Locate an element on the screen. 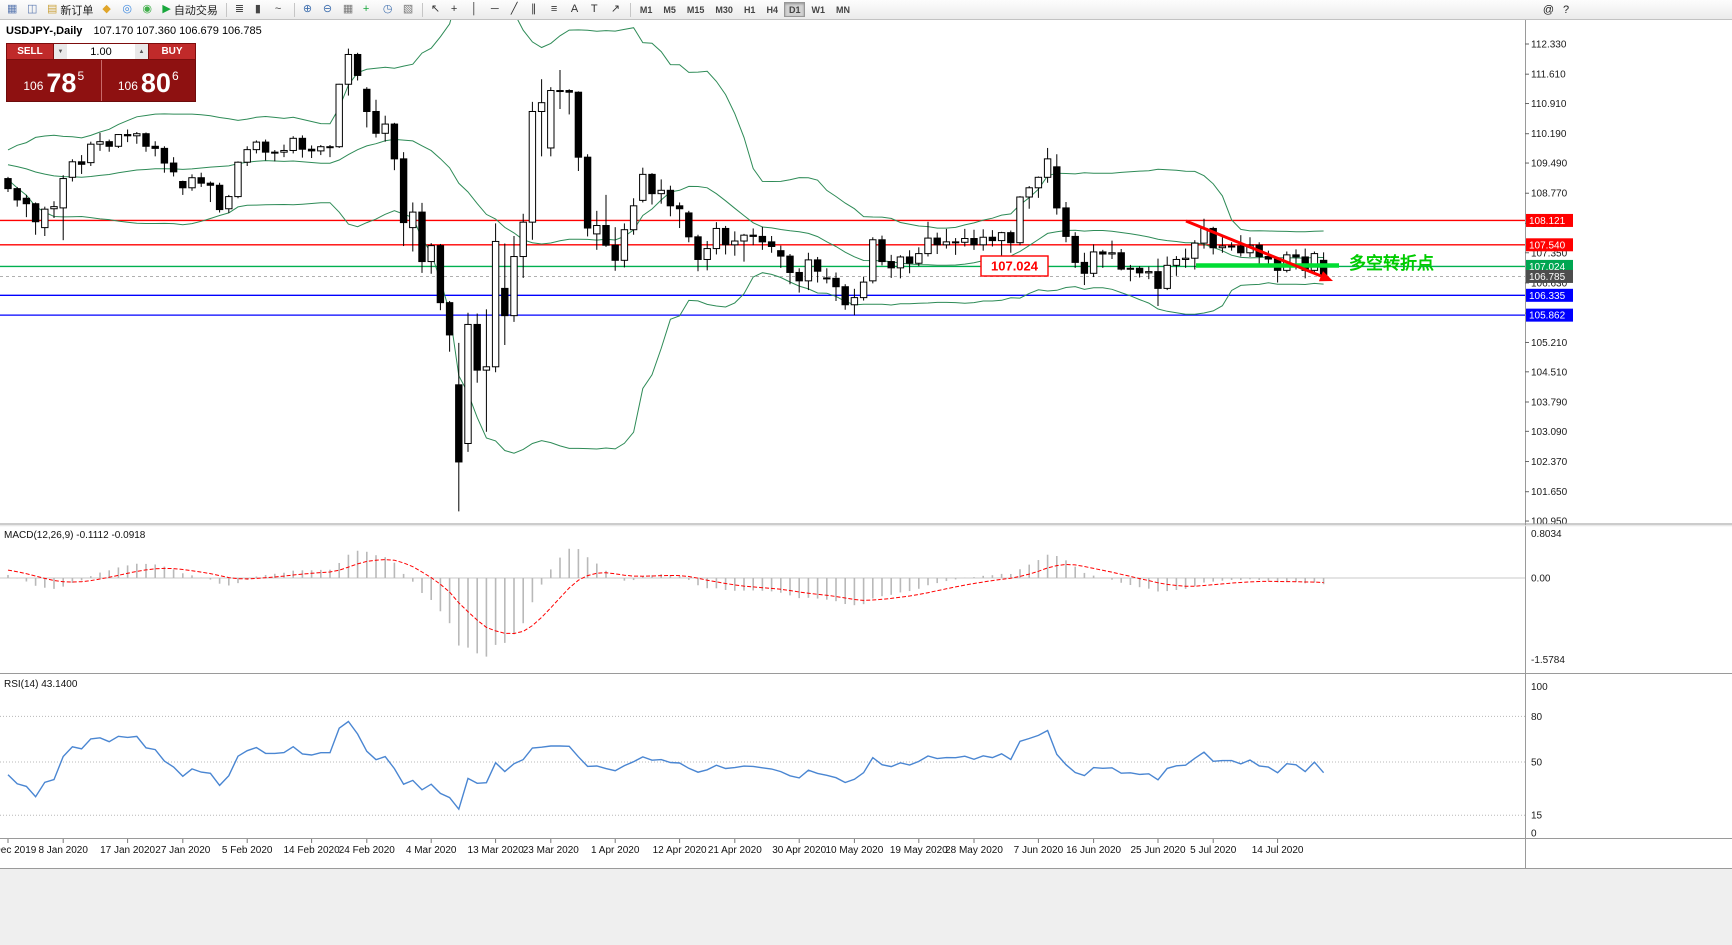 This screenshot has height=945, width=1732. trend-arrow-line is located at coordinates (1253, 248).